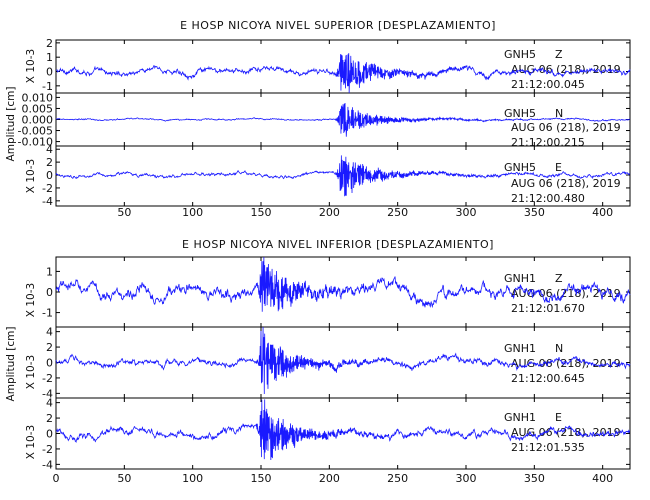 This screenshot has height=500, width=650. I want to click on y-tick-label: 0.005, so click(38, 108).